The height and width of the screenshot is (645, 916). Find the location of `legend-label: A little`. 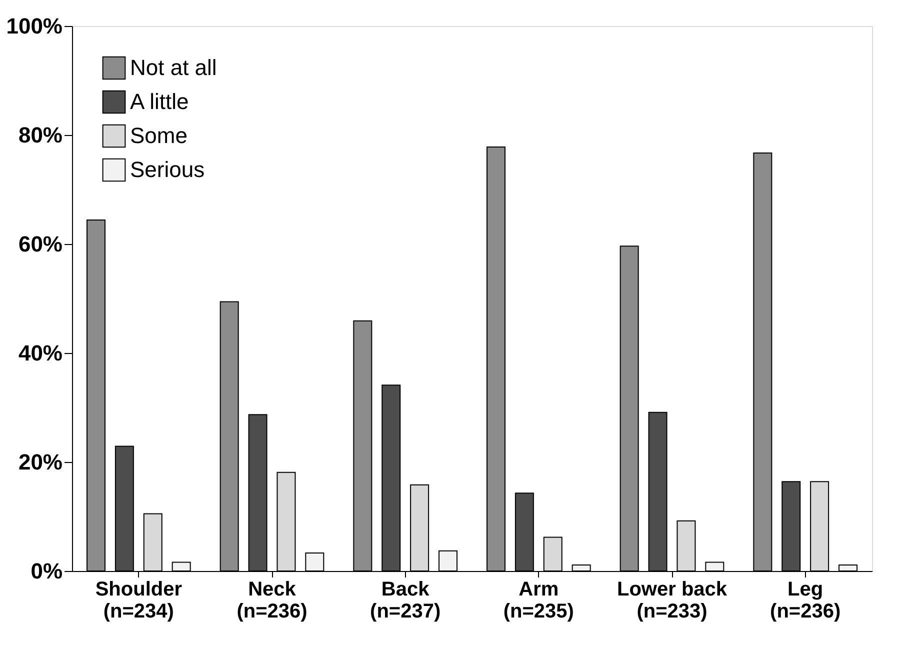

legend-label: A little is located at coordinates (159, 101).